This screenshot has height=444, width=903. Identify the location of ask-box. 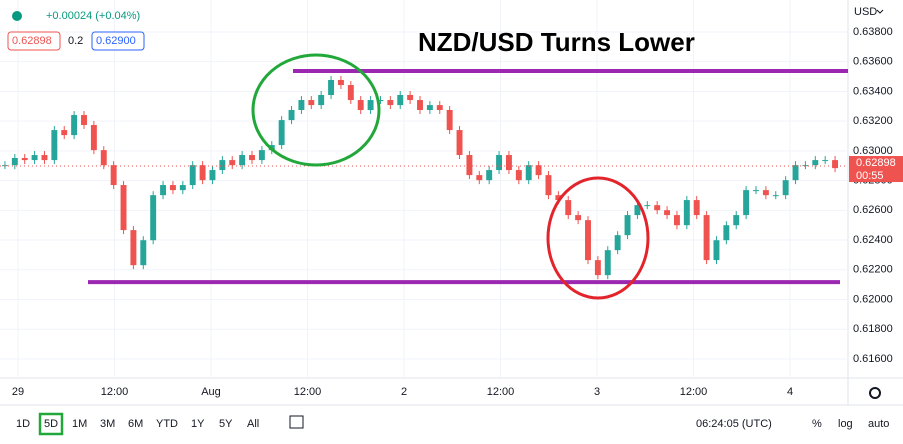
(118, 41).